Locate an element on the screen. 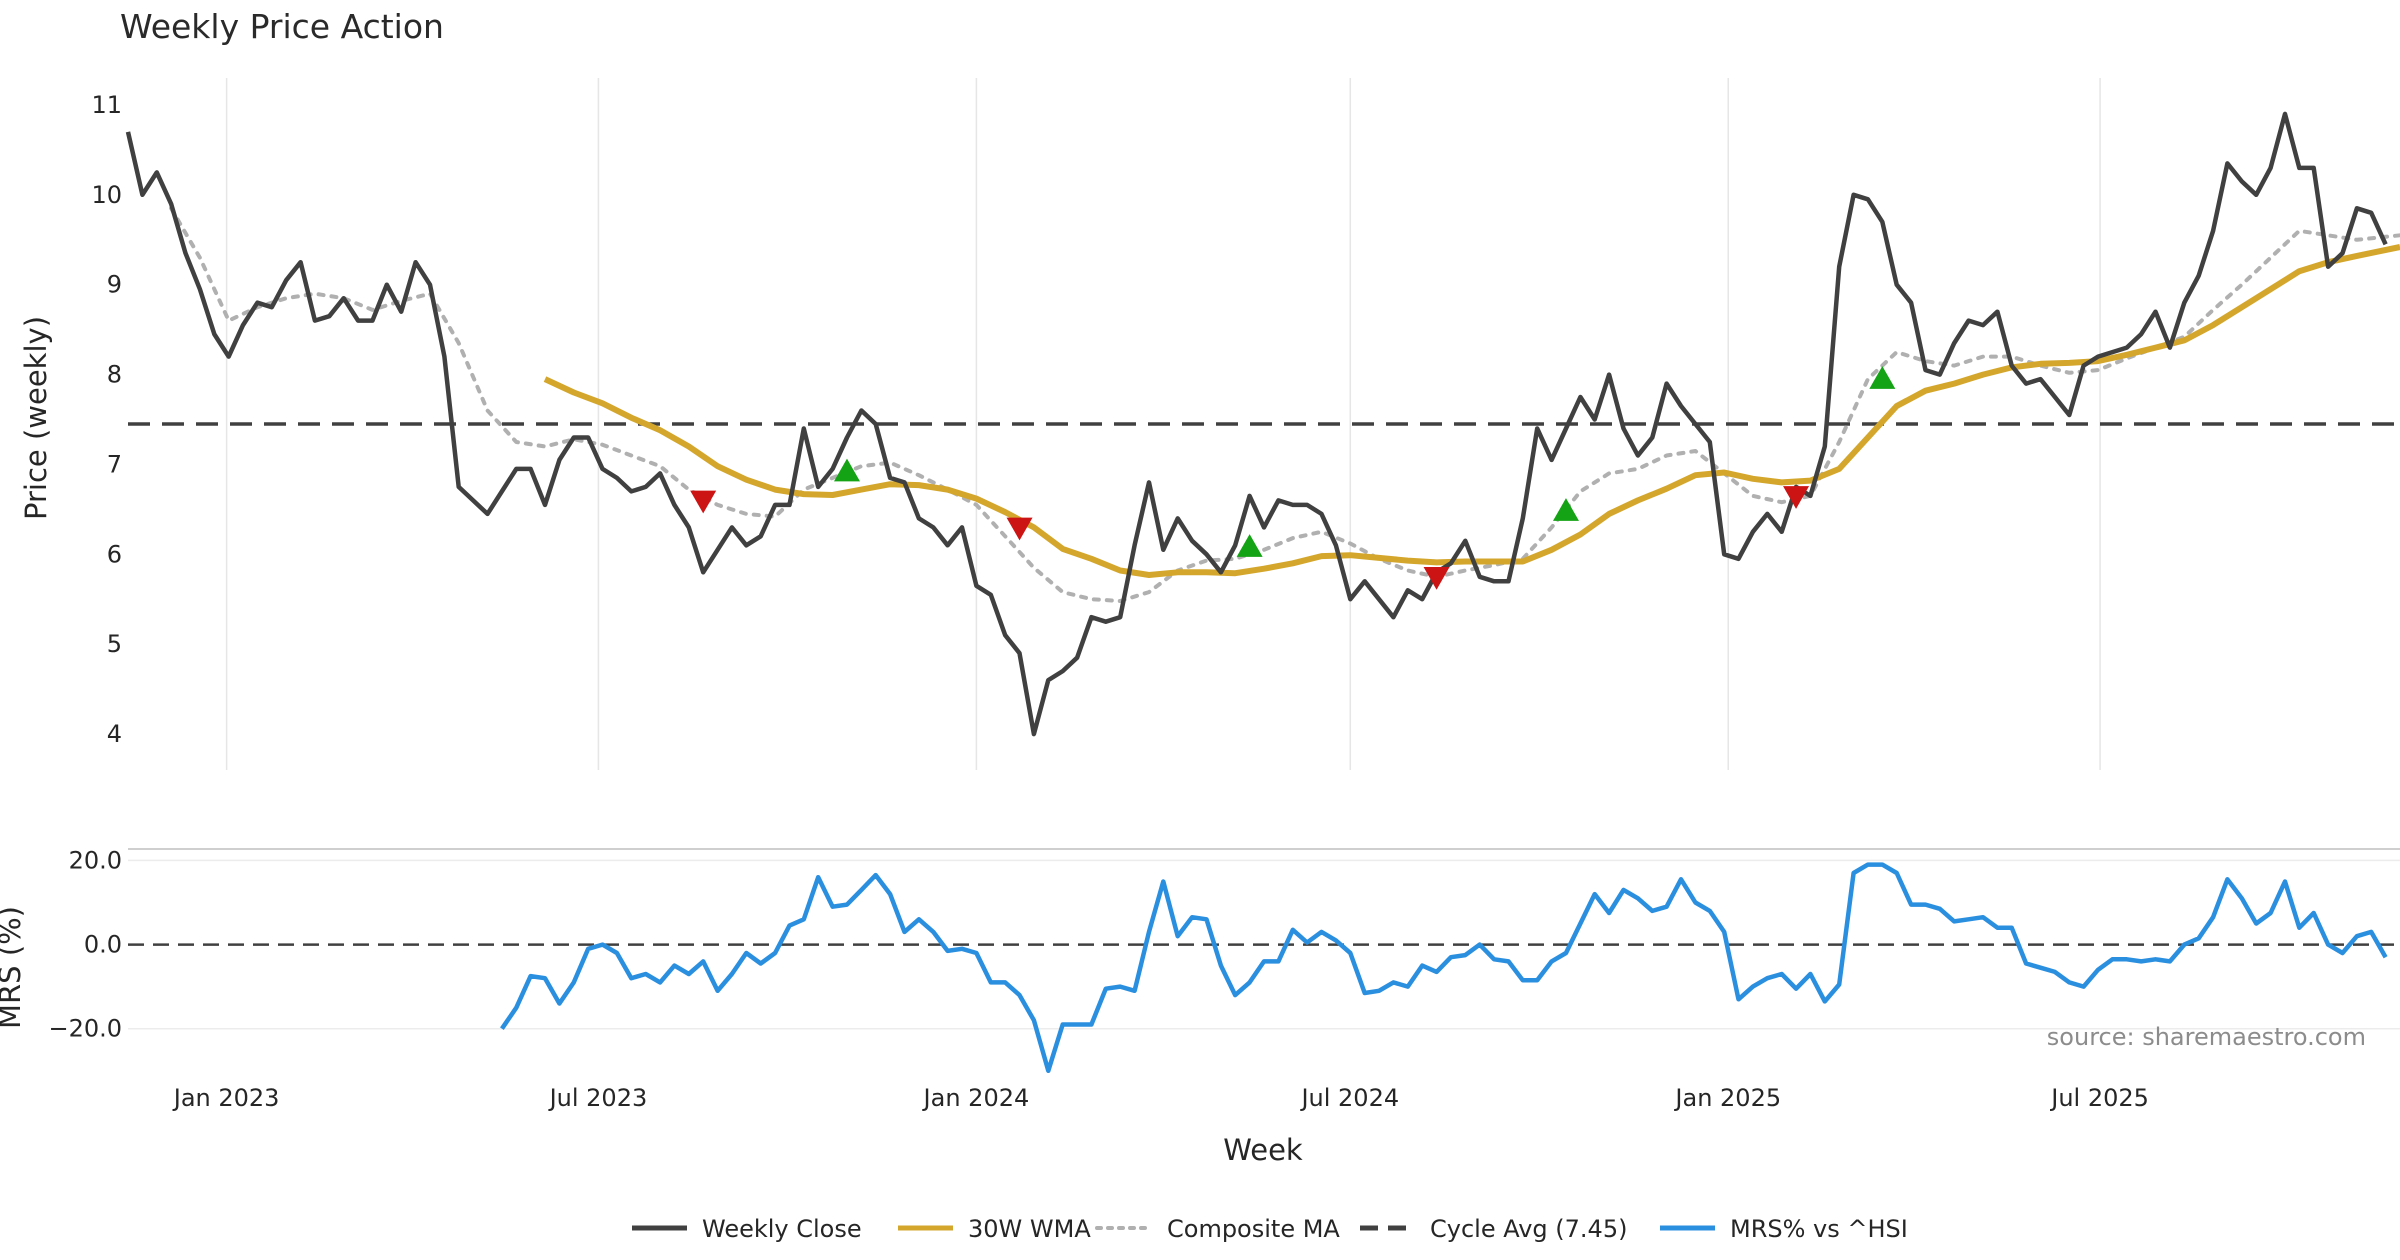 This screenshot has width=2400, height=1260. price-y-tick-label: 10 is located at coordinates (106, 195).